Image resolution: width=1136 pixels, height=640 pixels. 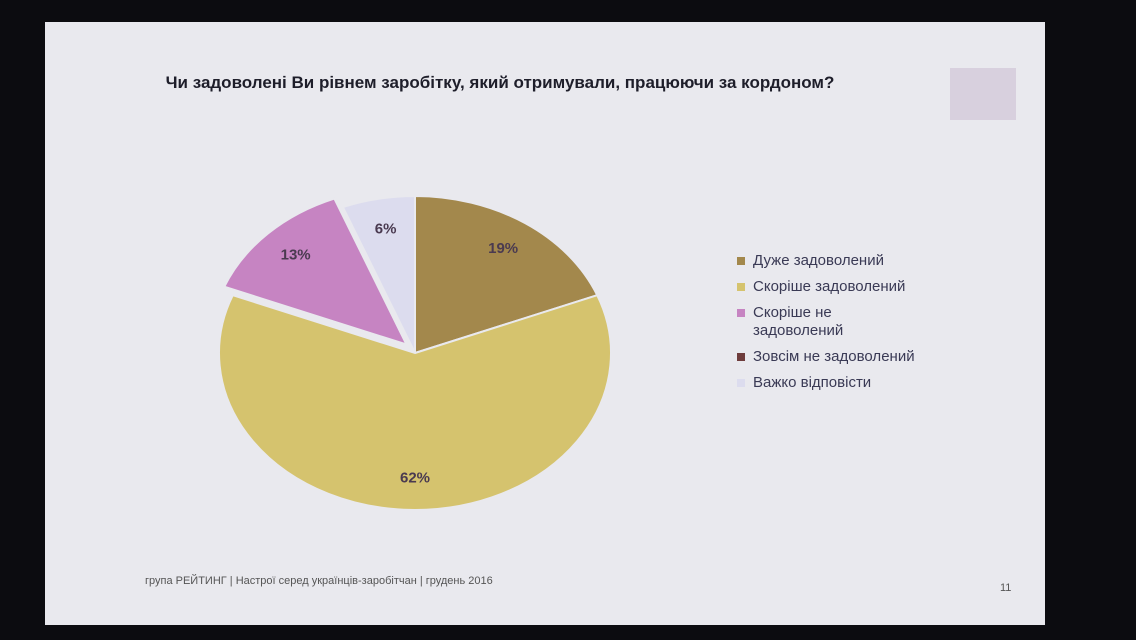 I want to click on legend-label: Скоріше не задоволений, so click(x=798, y=321).